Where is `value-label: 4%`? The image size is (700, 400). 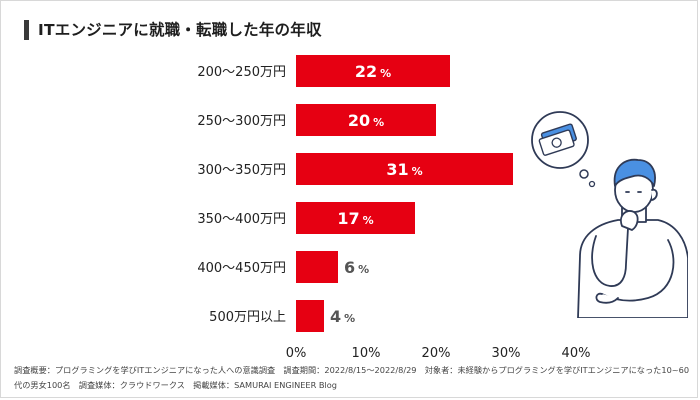 value-label: 4% is located at coordinates (342, 316).